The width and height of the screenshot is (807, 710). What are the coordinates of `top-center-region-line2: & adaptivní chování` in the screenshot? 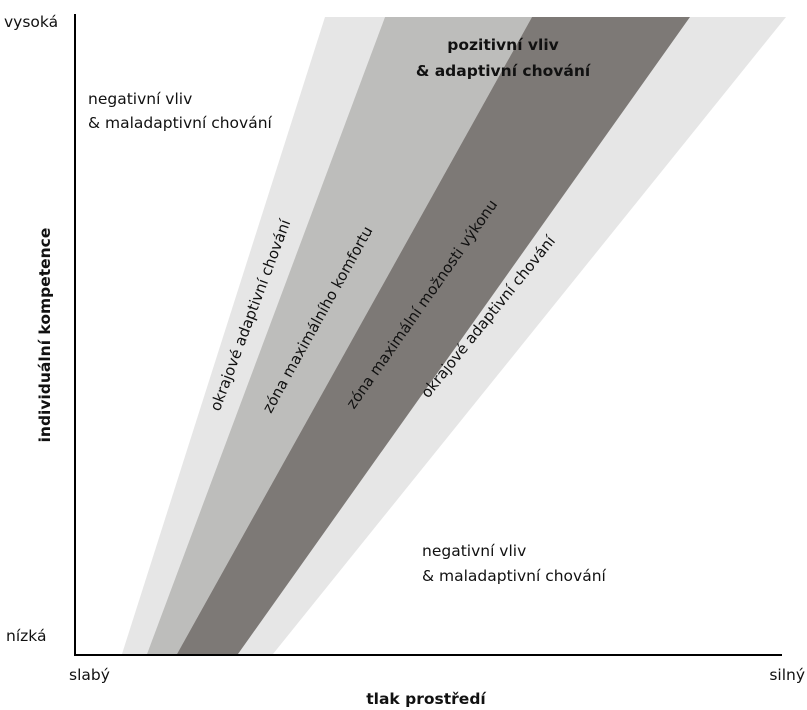 It's located at (503, 71).